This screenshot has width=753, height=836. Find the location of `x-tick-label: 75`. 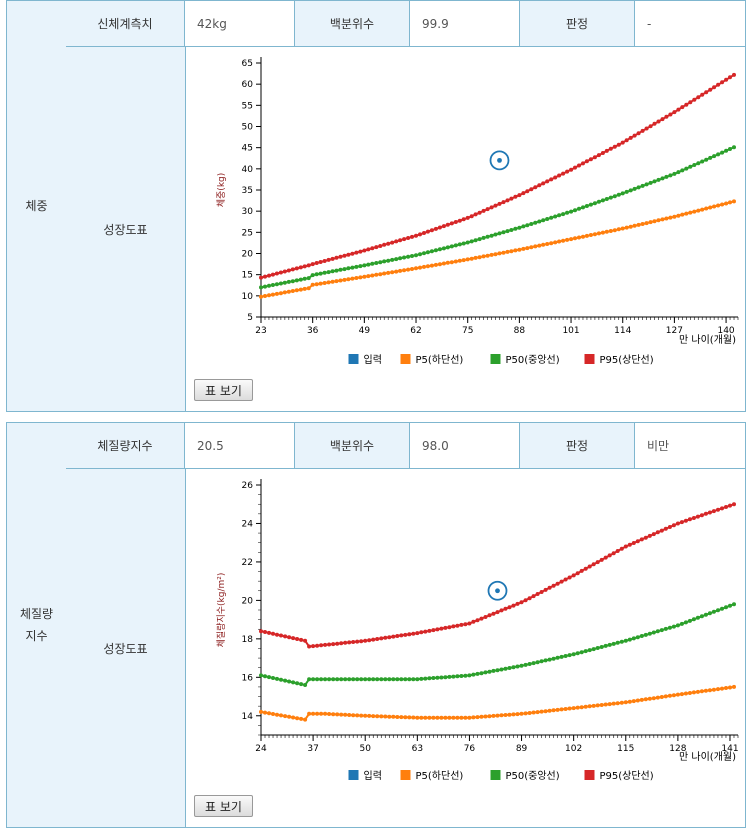

x-tick-label: 75 is located at coordinates (467, 331).